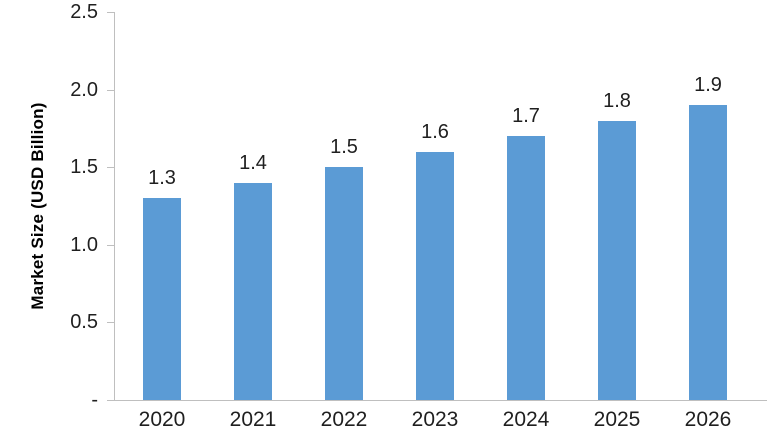 This screenshot has height=440, width=780. What do you see at coordinates (344, 147) in the screenshot?
I see `bar-value-label: 1.5` at bounding box center [344, 147].